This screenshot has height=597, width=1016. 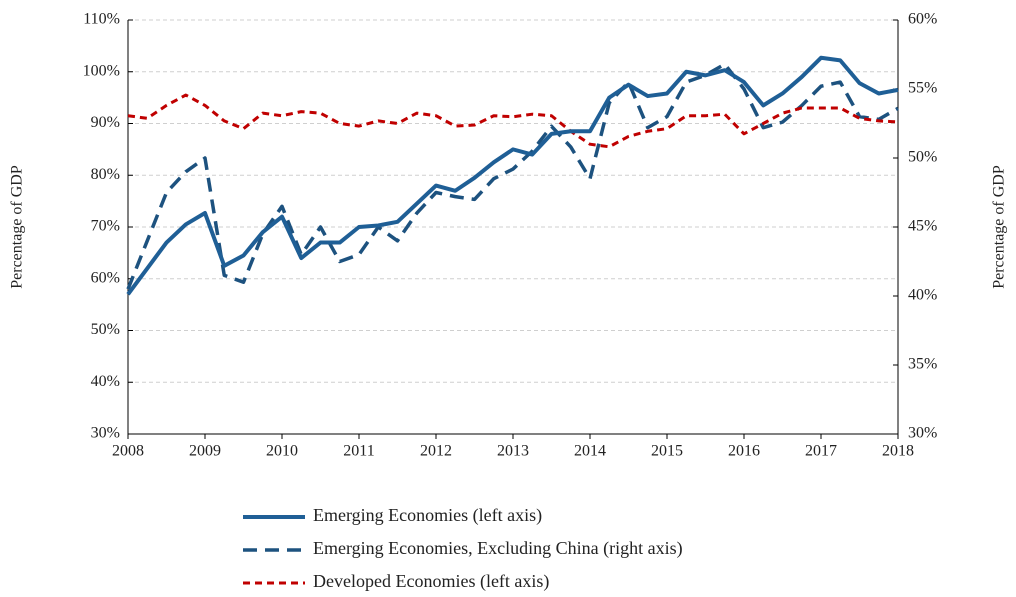 I want to click on y-tick-label: 110%, so click(x=101, y=19).